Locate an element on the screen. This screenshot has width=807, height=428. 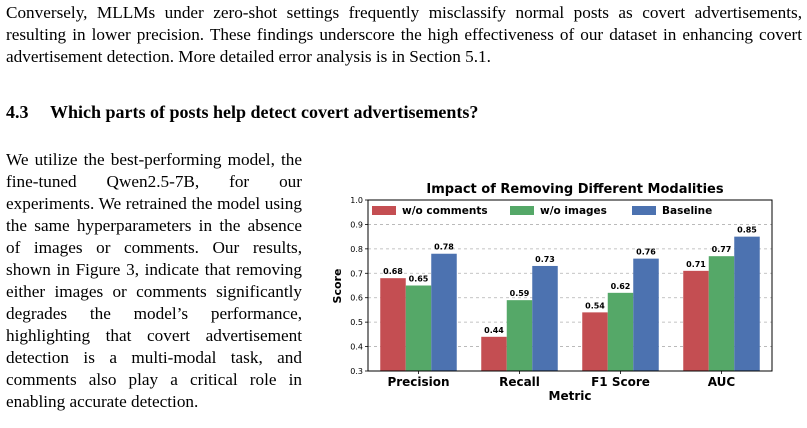
bar-value-label: 0.76 is located at coordinates (646, 252).